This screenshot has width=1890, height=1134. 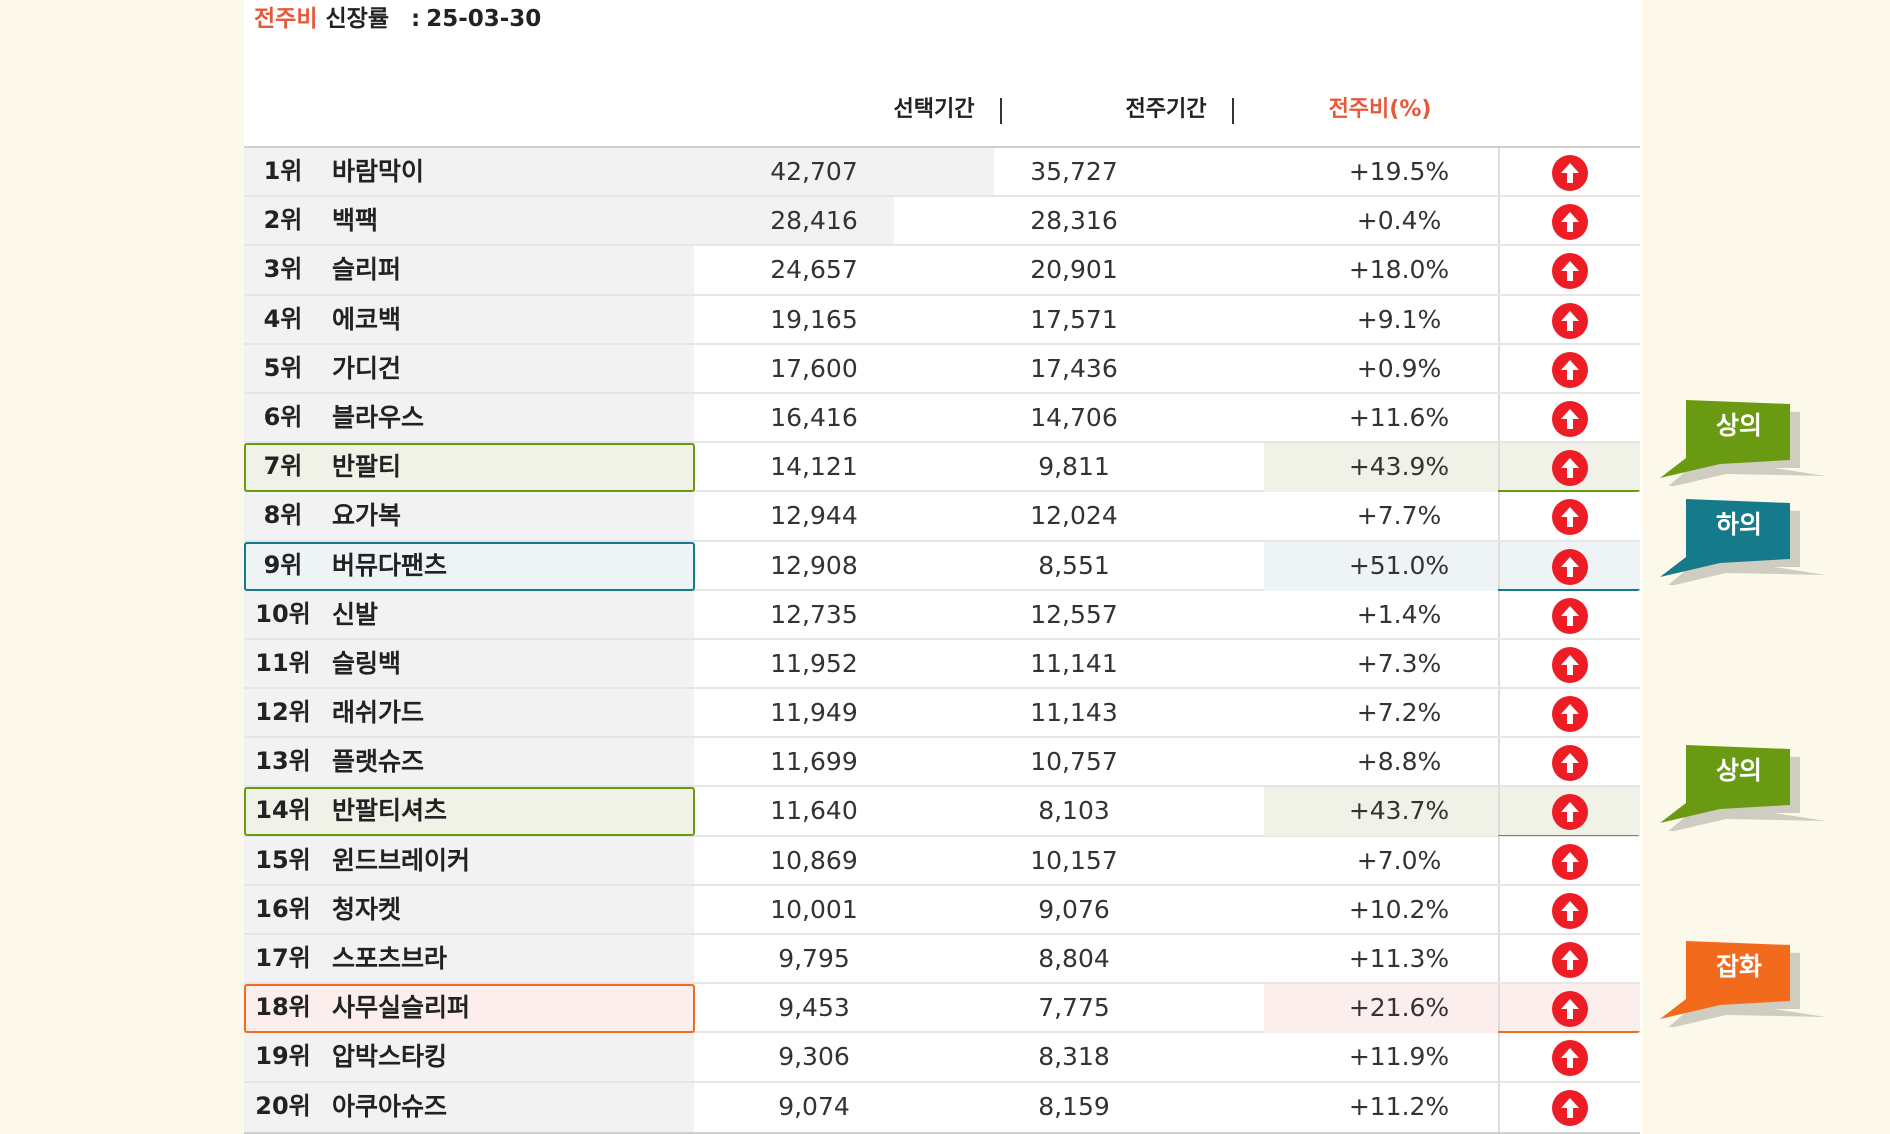 What do you see at coordinates (1738, 426) in the screenshot?
I see `callout-label: 상의` at bounding box center [1738, 426].